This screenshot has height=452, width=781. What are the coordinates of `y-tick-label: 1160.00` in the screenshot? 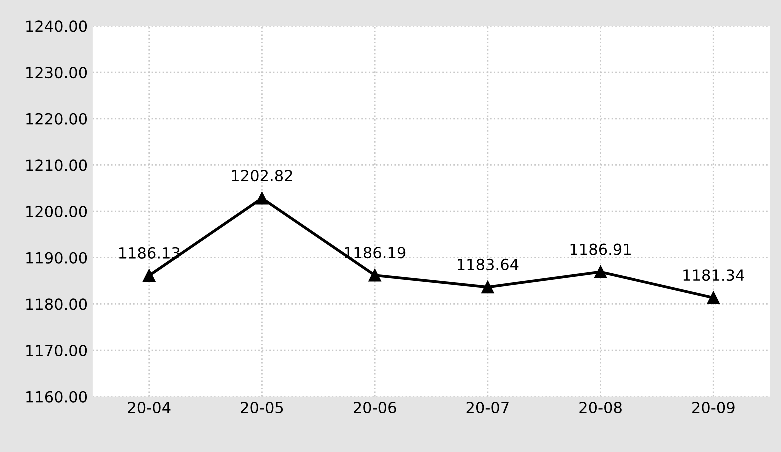 It's located at (57, 397).